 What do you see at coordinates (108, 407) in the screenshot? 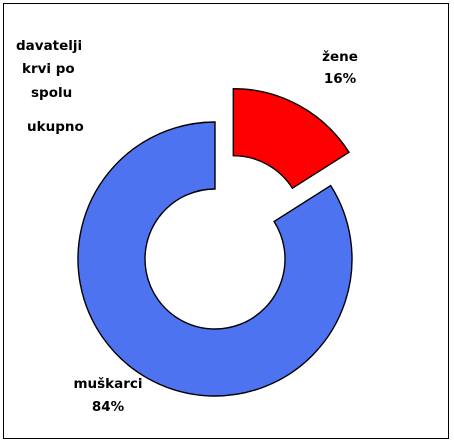
I see `slice-value-muskarci: 84%` at bounding box center [108, 407].